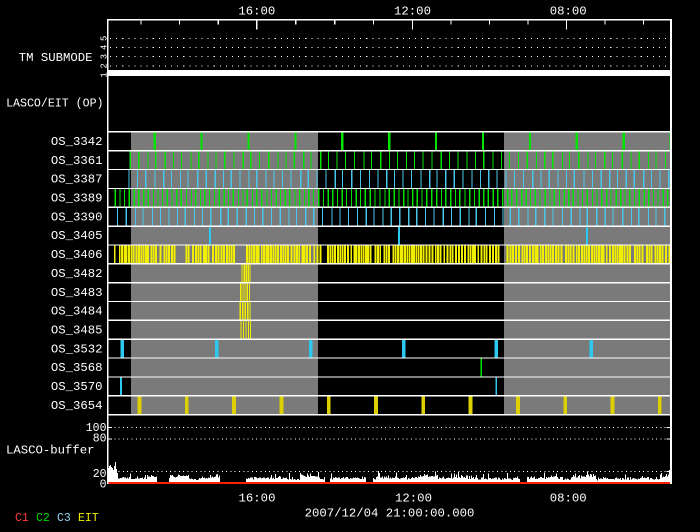 This screenshot has width=700, height=532. Describe the element at coordinates (43, 518) in the screenshot. I see `svg-text: C2` at that location.